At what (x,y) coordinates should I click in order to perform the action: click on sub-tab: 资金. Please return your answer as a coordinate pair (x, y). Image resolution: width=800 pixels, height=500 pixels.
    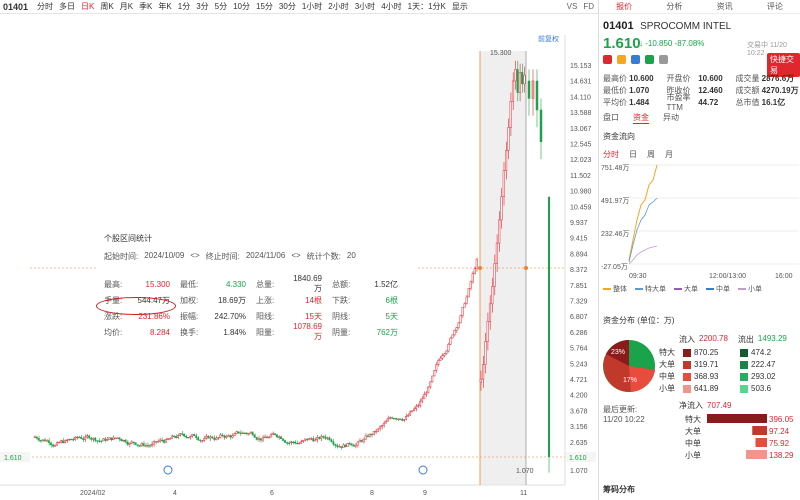
    Looking at the image, I should click on (641, 118).